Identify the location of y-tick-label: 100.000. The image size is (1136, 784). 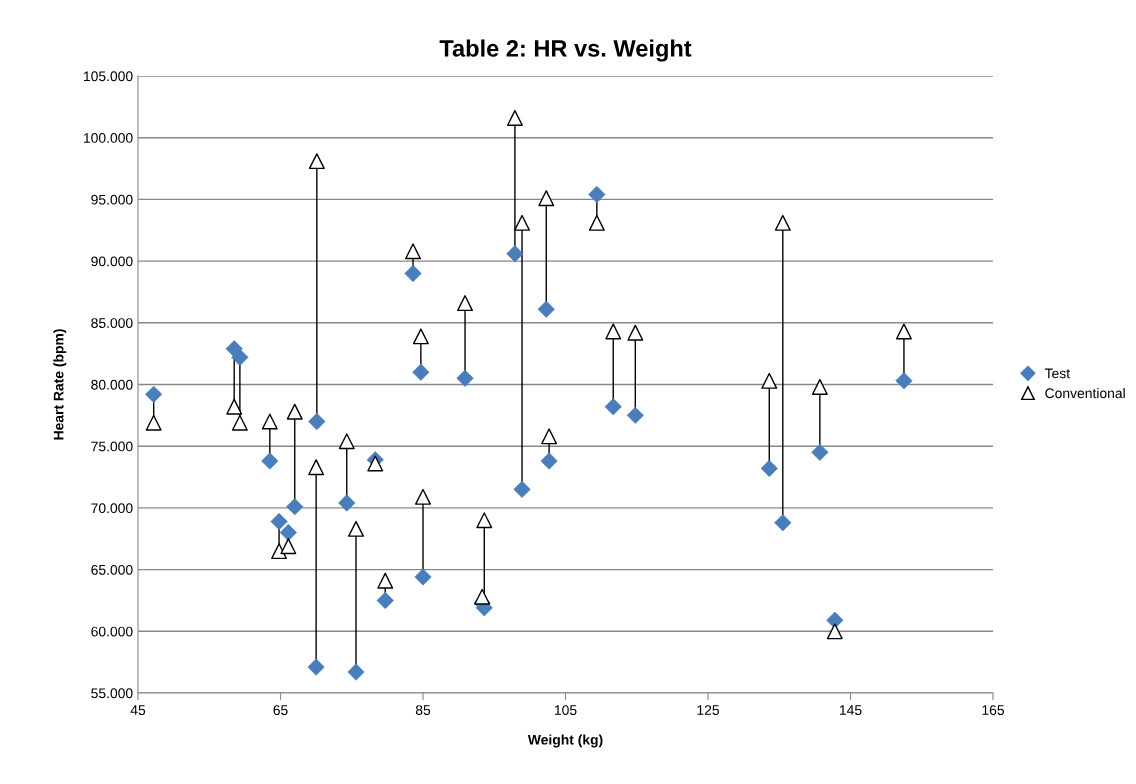
(108, 138).